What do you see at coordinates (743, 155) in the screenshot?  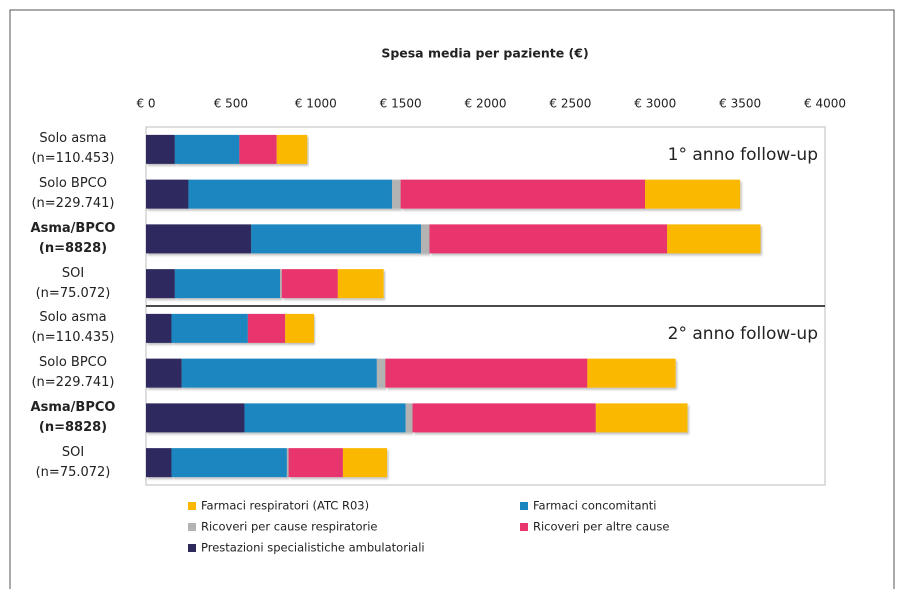 I see `annotation: 1° anno follow-up` at bounding box center [743, 155].